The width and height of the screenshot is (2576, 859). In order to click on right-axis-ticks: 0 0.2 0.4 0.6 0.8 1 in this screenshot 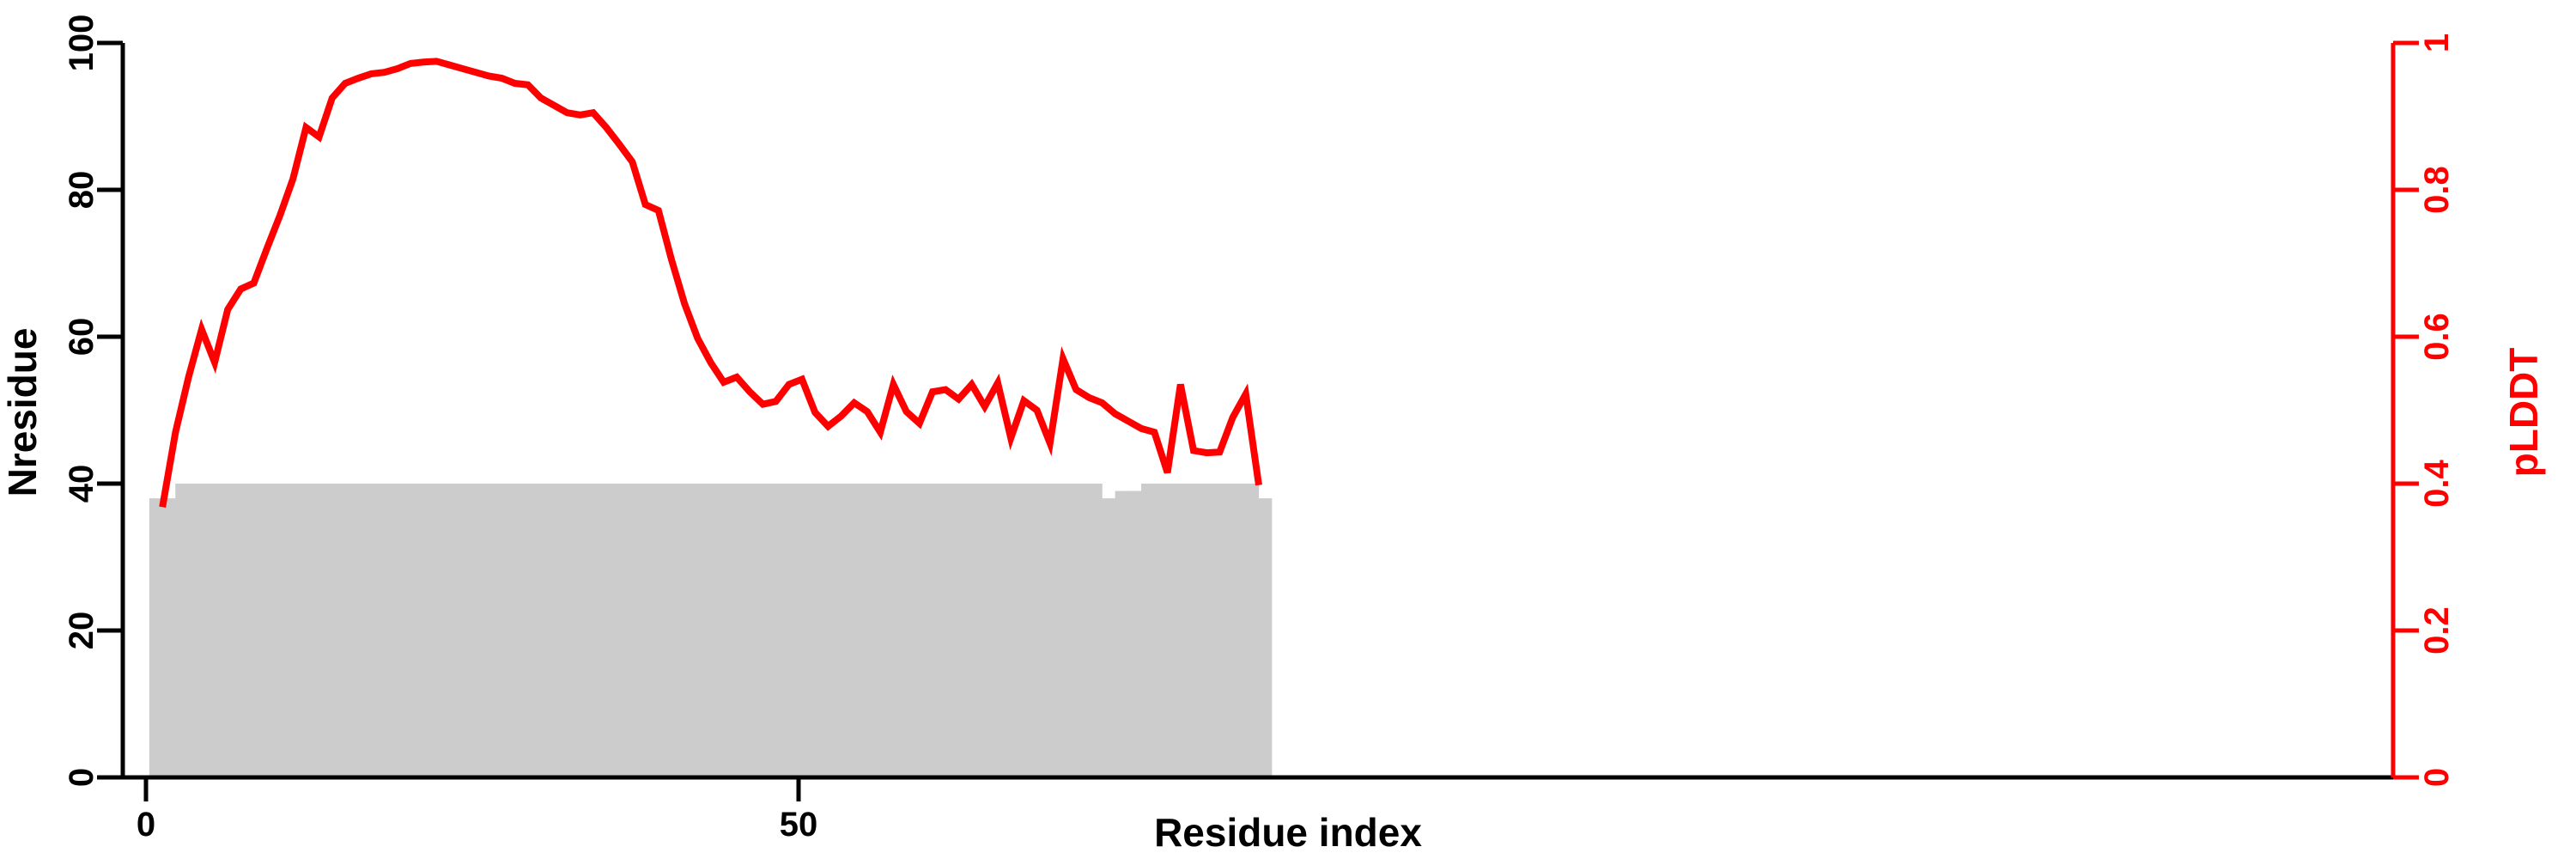, I will do `click(2424, 411)`.